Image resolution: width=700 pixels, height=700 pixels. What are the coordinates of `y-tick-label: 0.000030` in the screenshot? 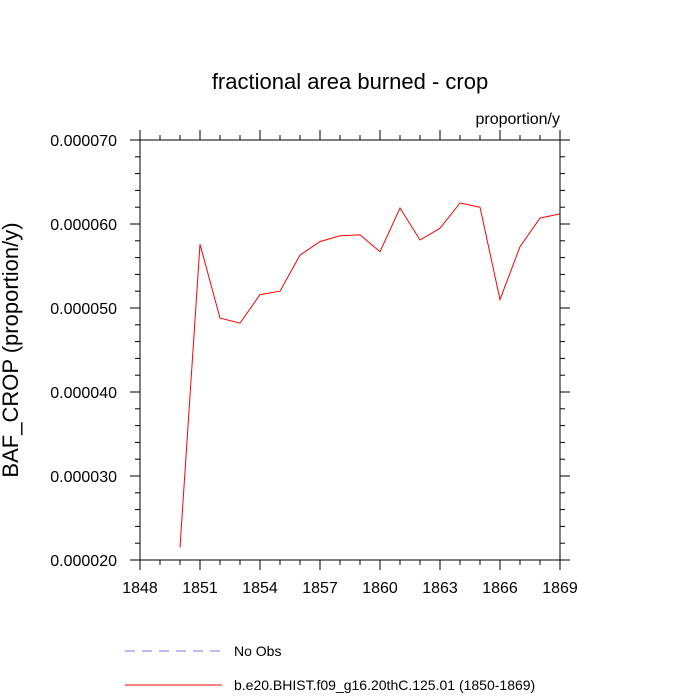 It's located at (83, 477).